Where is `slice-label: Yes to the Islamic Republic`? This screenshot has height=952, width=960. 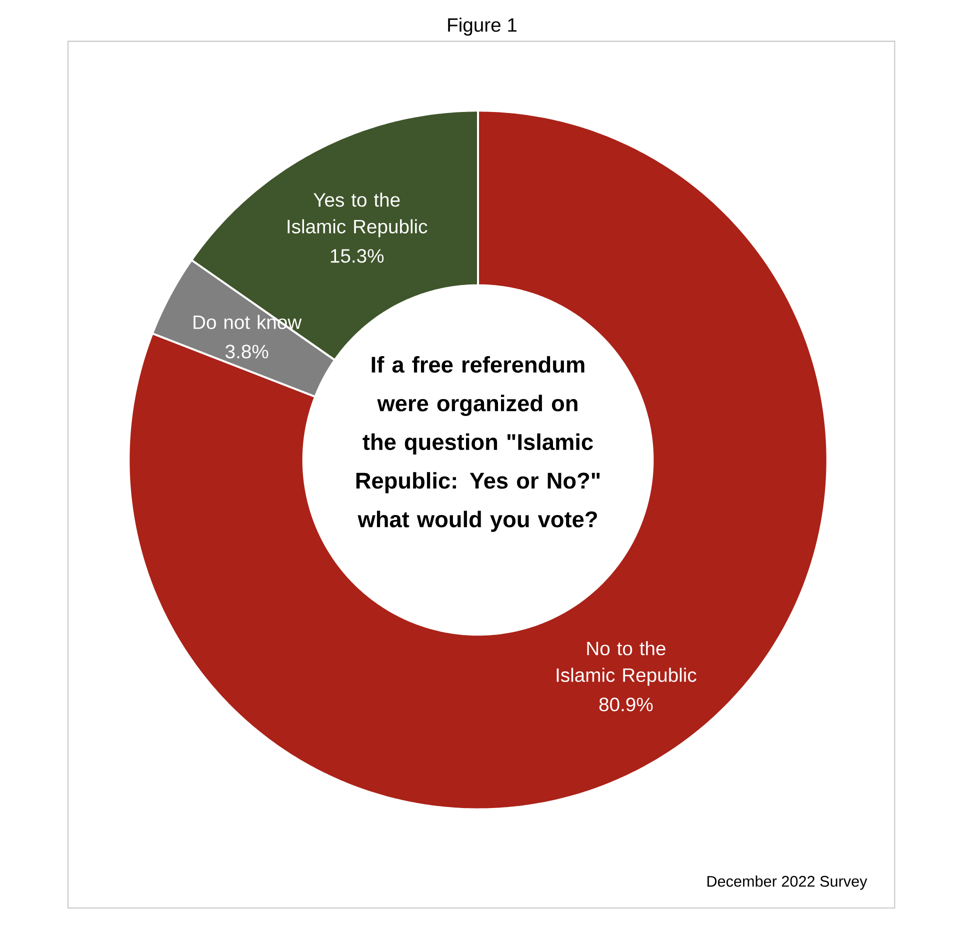 slice-label: Yes to the Islamic Republic is located at coordinates (358, 215).